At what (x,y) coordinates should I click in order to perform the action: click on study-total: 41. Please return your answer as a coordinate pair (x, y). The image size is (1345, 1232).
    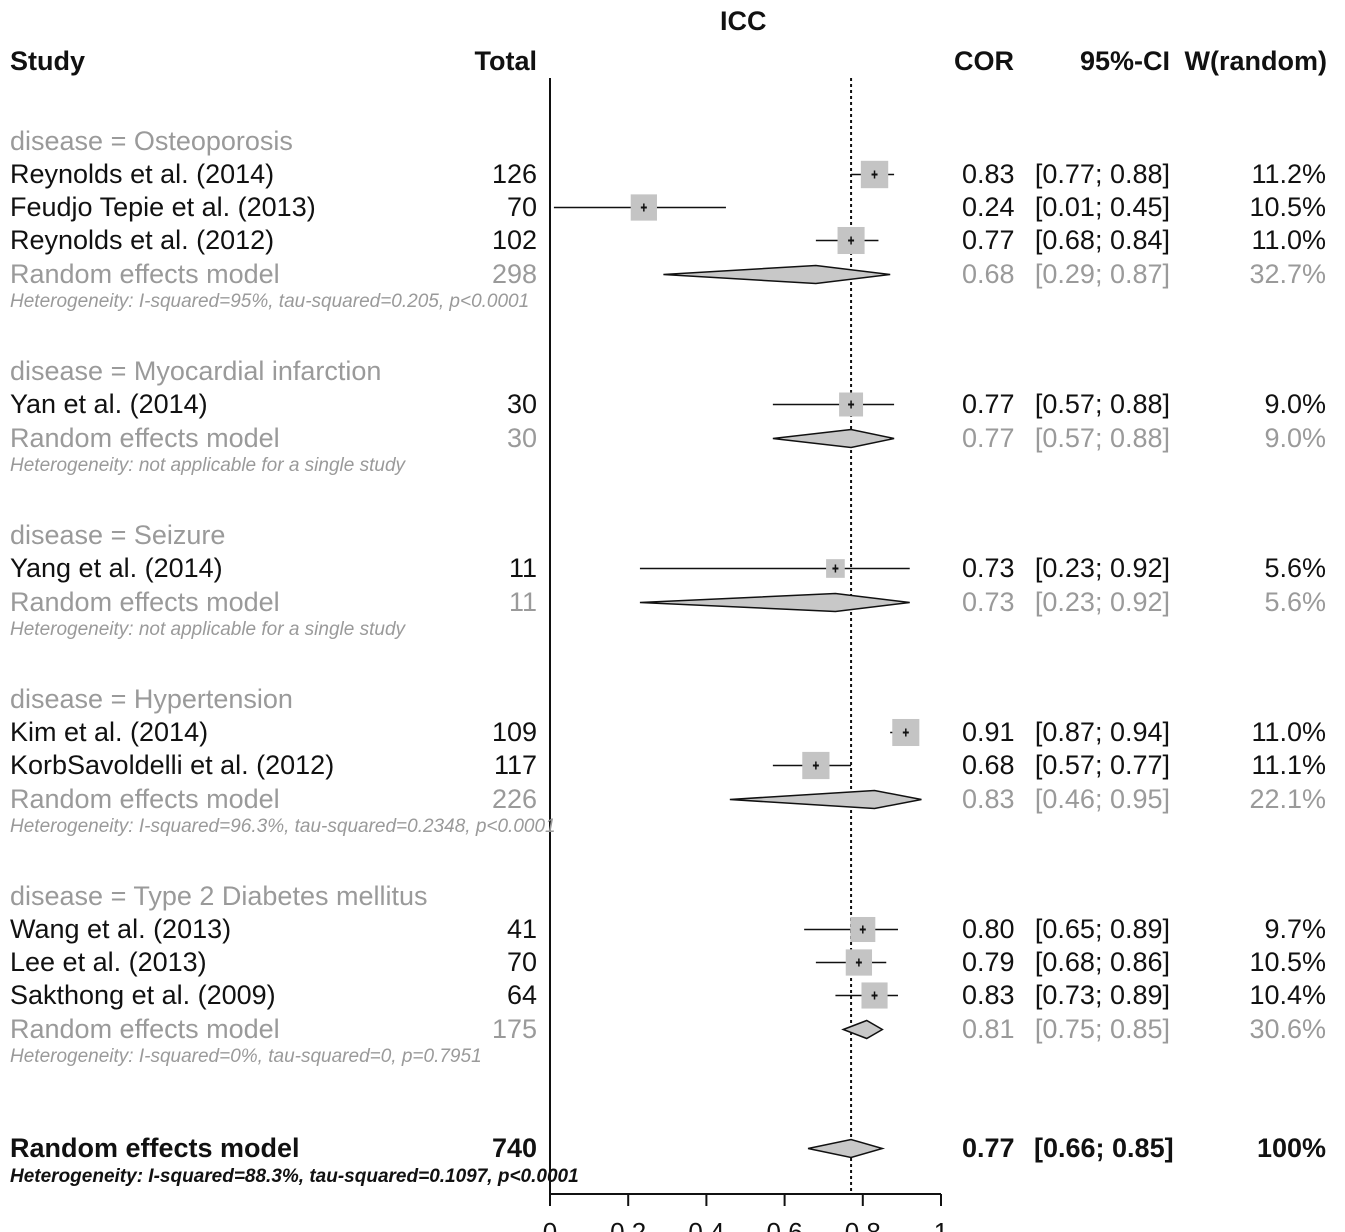
    Looking at the image, I should click on (521, 929).